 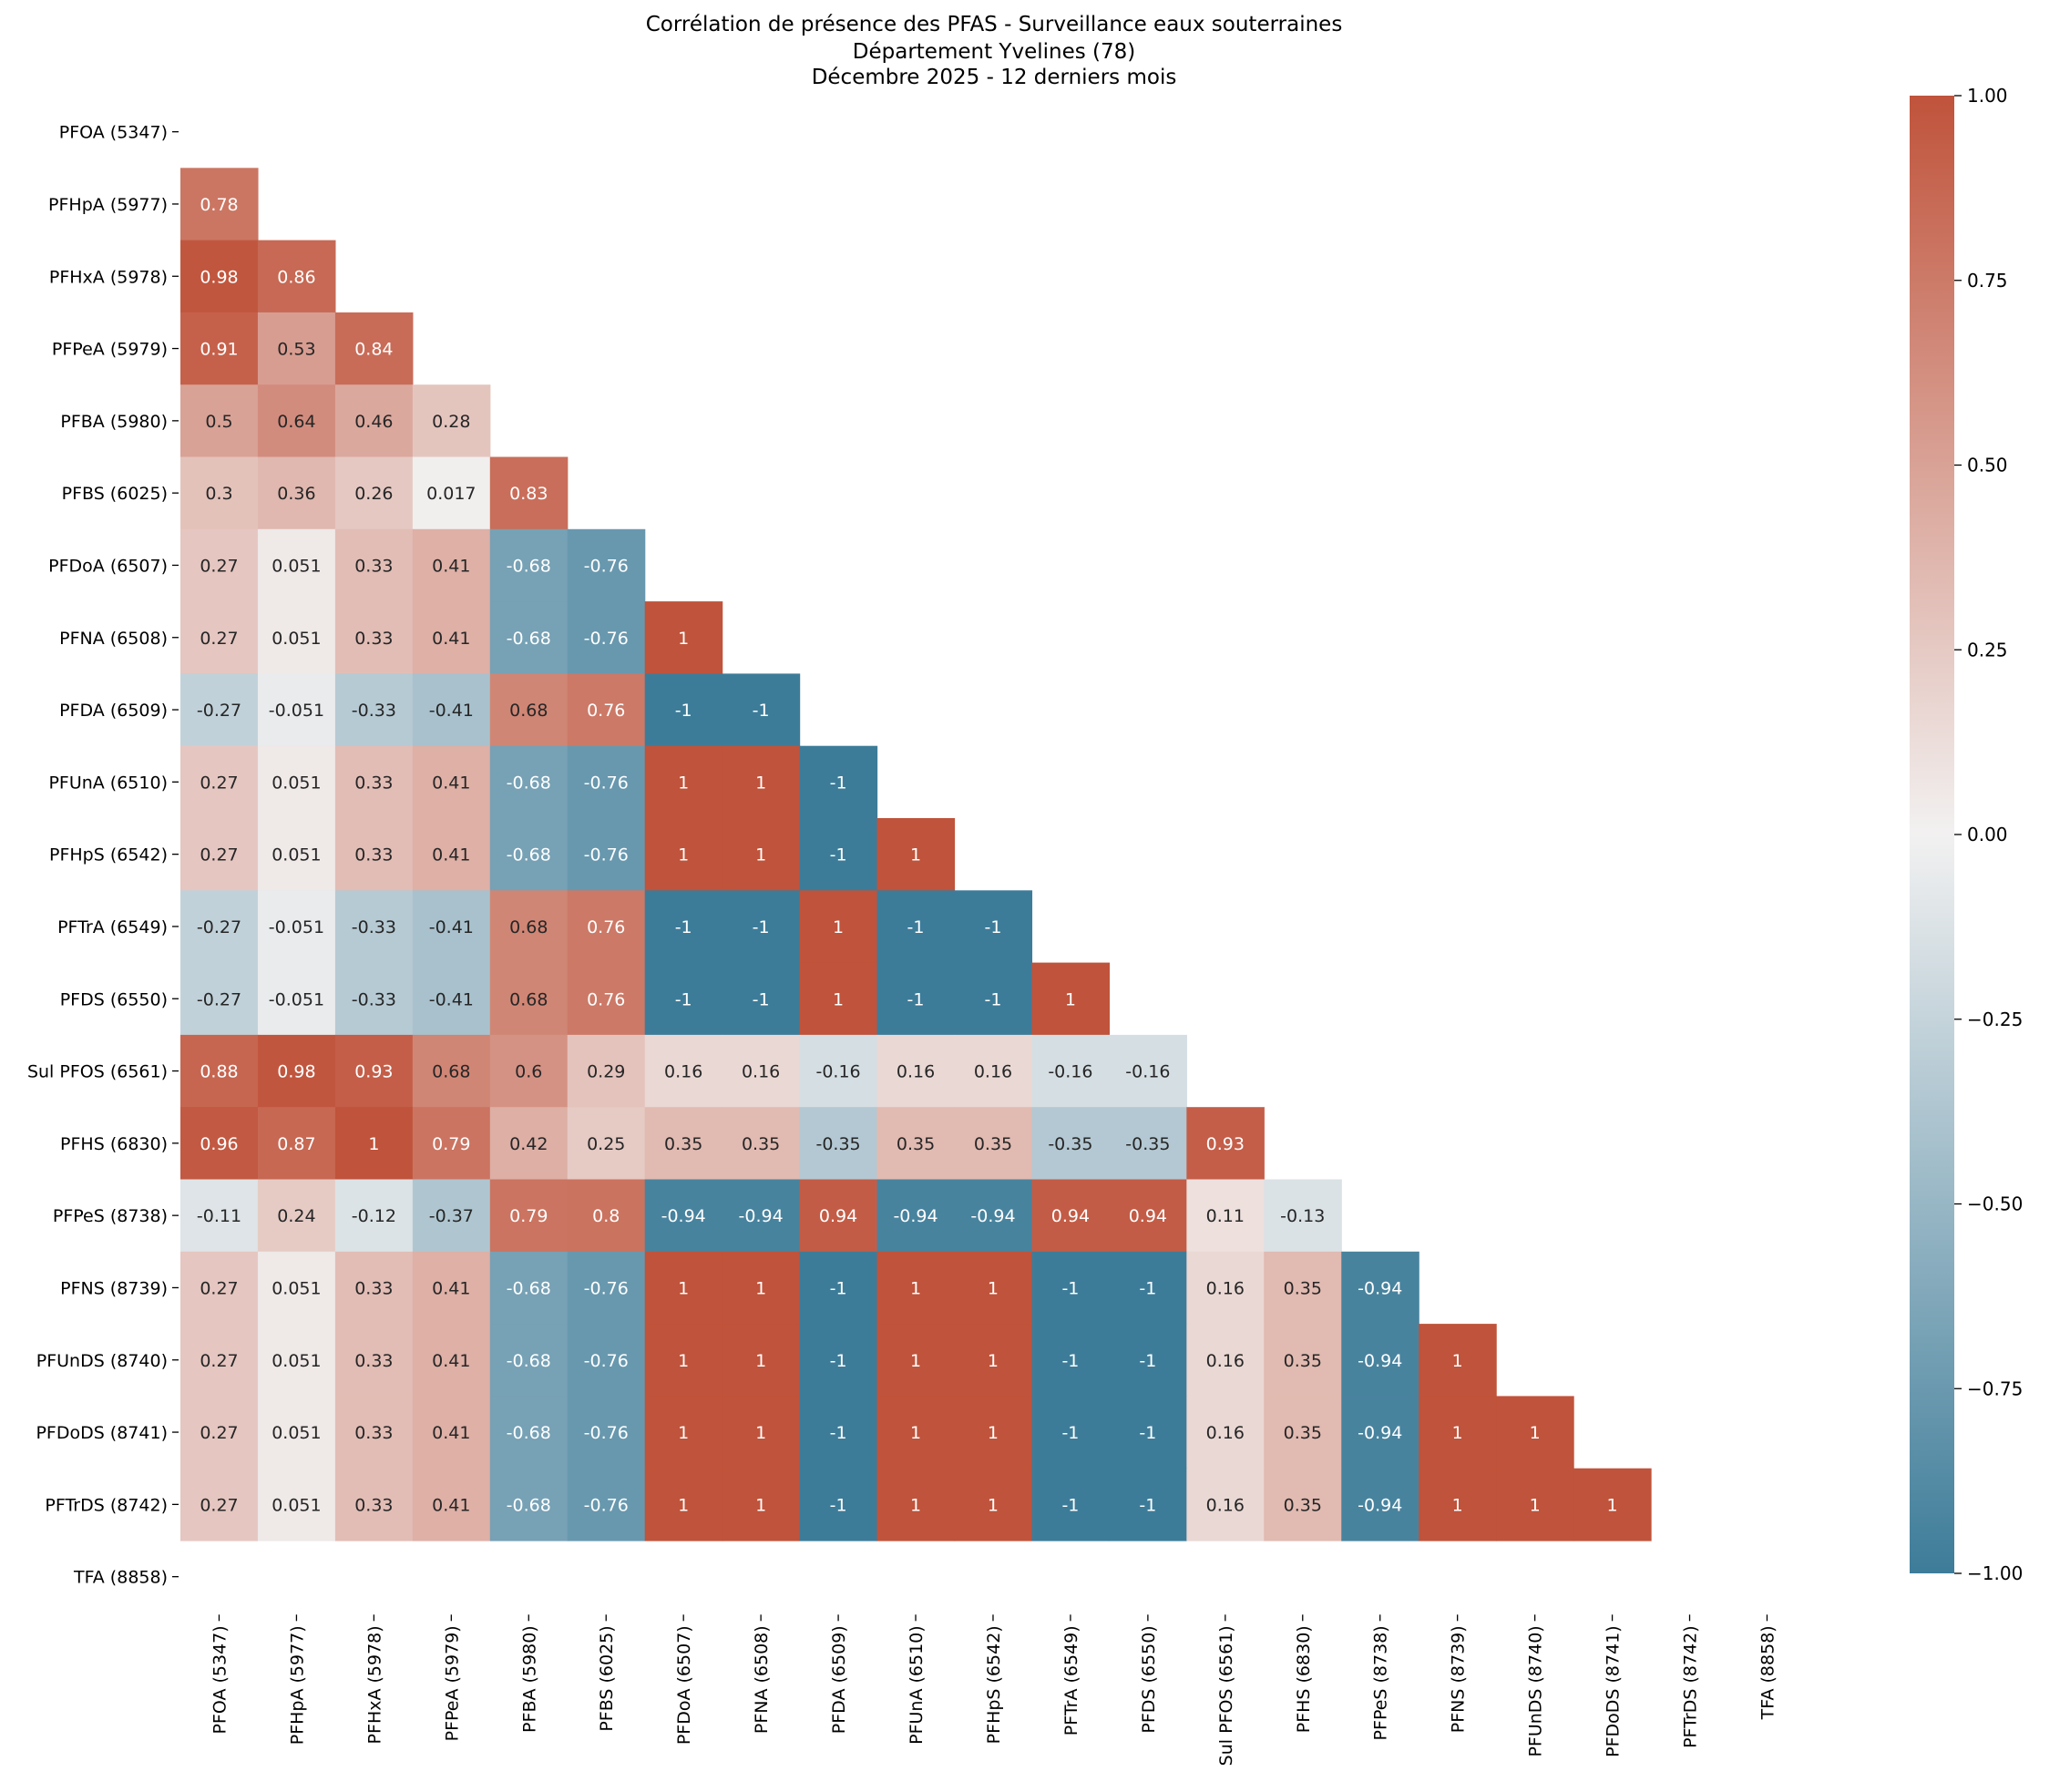 I want to click on cell-value-label: -0.41, so click(x=451, y=927).